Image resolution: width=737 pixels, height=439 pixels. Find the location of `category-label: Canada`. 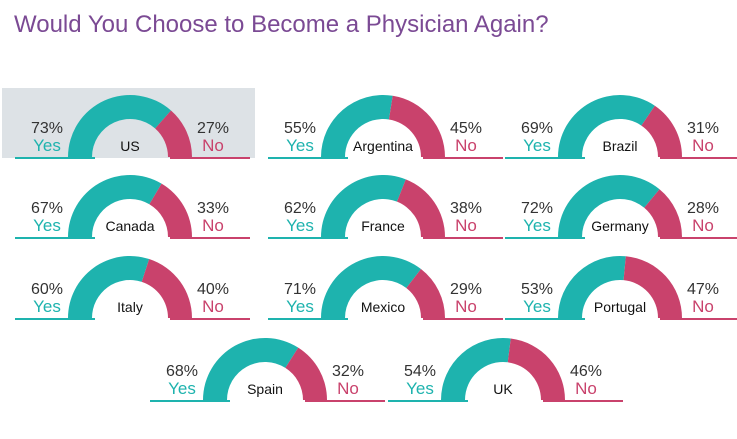

category-label: Canada is located at coordinates (129, 226).